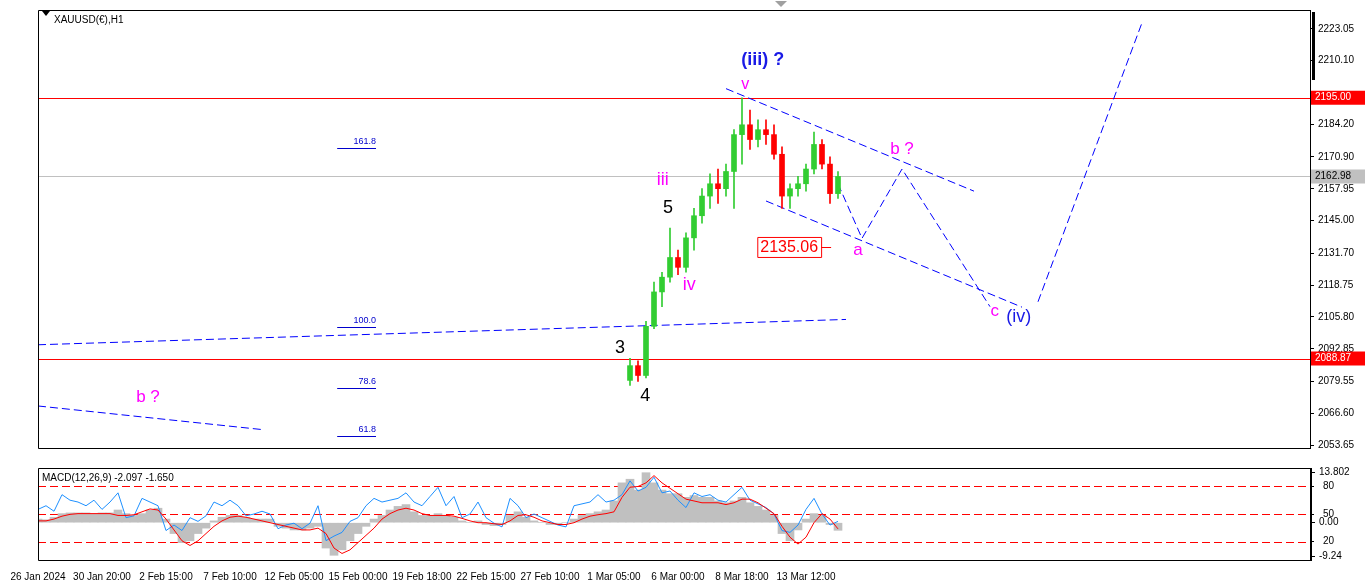 The image size is (1366, 588). What do you see at coordinates (1333, 358) in the screenshot?
I see `ref-line-label: 2088.87` at bounding box center [1333, 358].